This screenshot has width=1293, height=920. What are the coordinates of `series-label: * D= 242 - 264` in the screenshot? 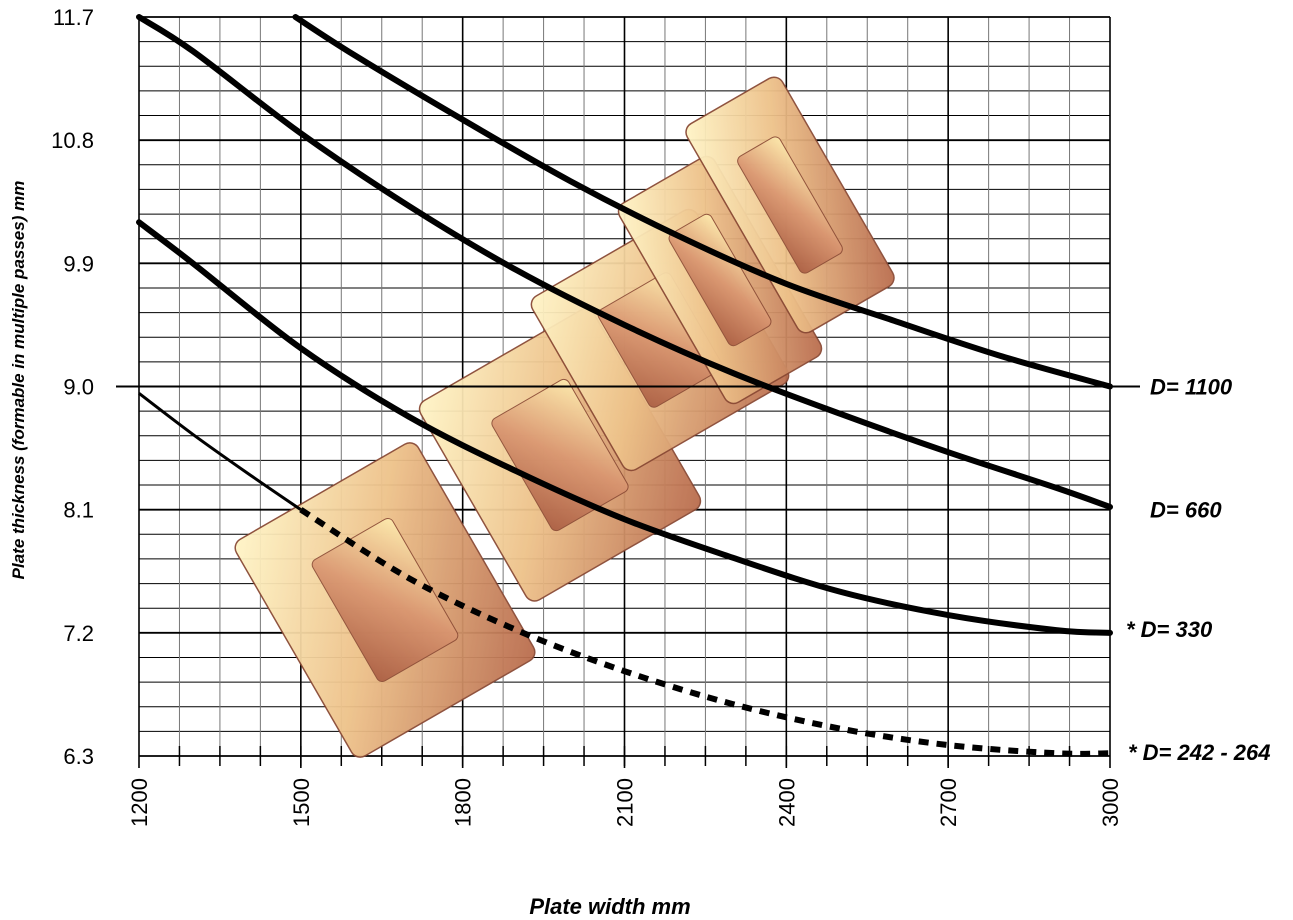 It's located at (1199, 752).